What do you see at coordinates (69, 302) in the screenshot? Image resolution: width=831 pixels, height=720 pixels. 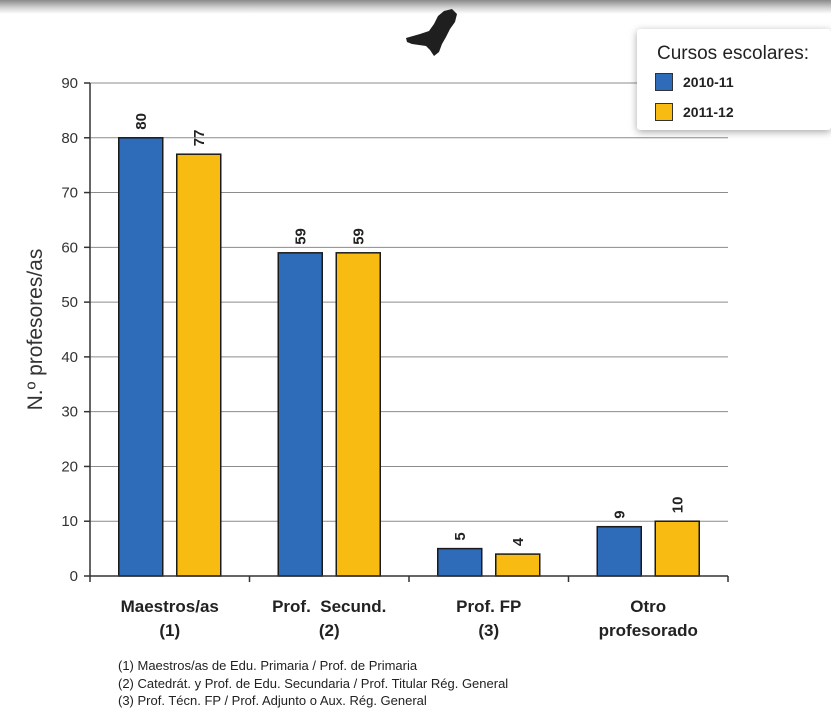 I see `y-tick-label: 50` at bounding box center [69, 302].